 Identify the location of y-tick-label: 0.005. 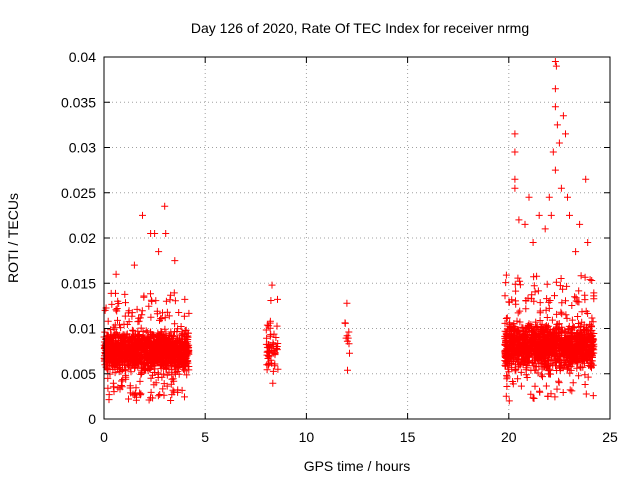
(78, 374).